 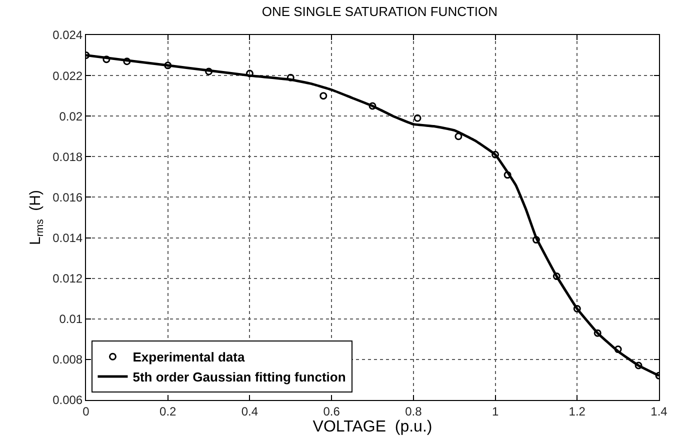 What do you see at coordinates (71, 319) in the screenshot?
I see `y-tick-label: 0.01` at bounding box center [71, 319].